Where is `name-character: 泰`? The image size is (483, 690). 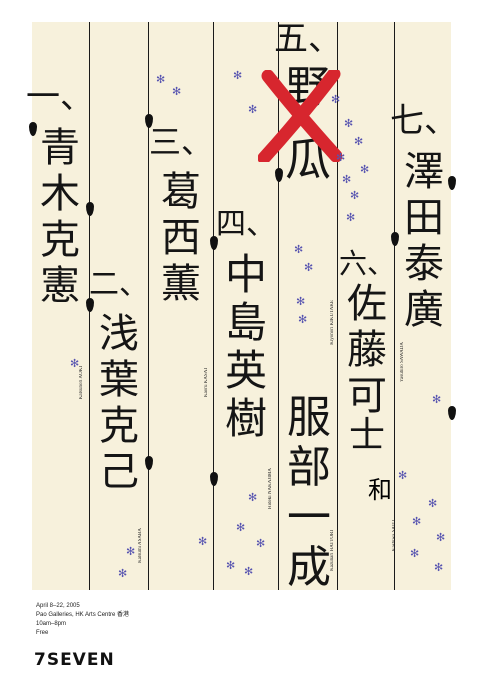 name-character: 泰 is located at coordinates (424, 264).